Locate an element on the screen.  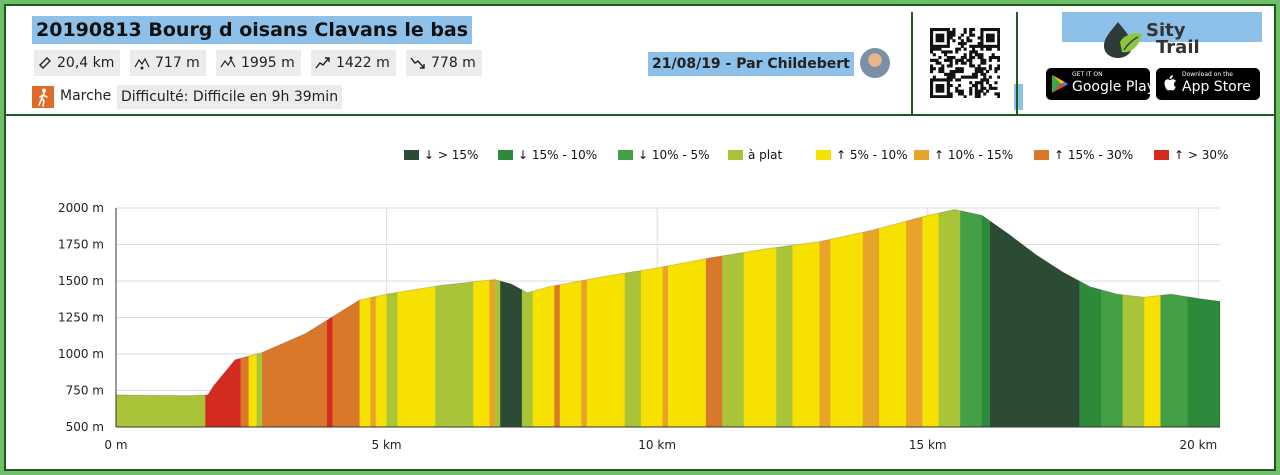
y-tick-label: 2000 m is located at coordinates (81, 208).